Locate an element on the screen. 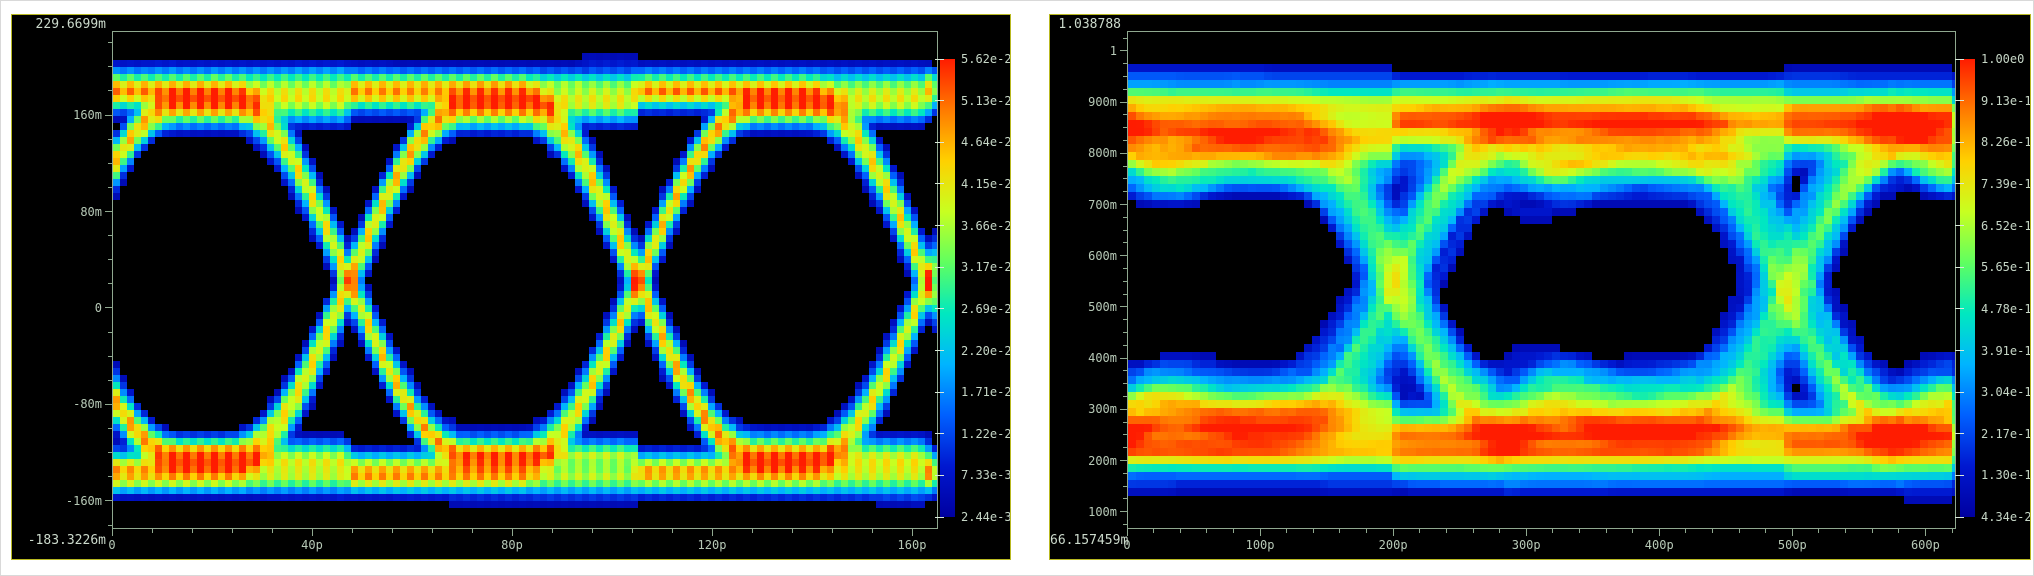  y-axis-max-label-right: 1.038788 is located at coordinates (1089, 24).